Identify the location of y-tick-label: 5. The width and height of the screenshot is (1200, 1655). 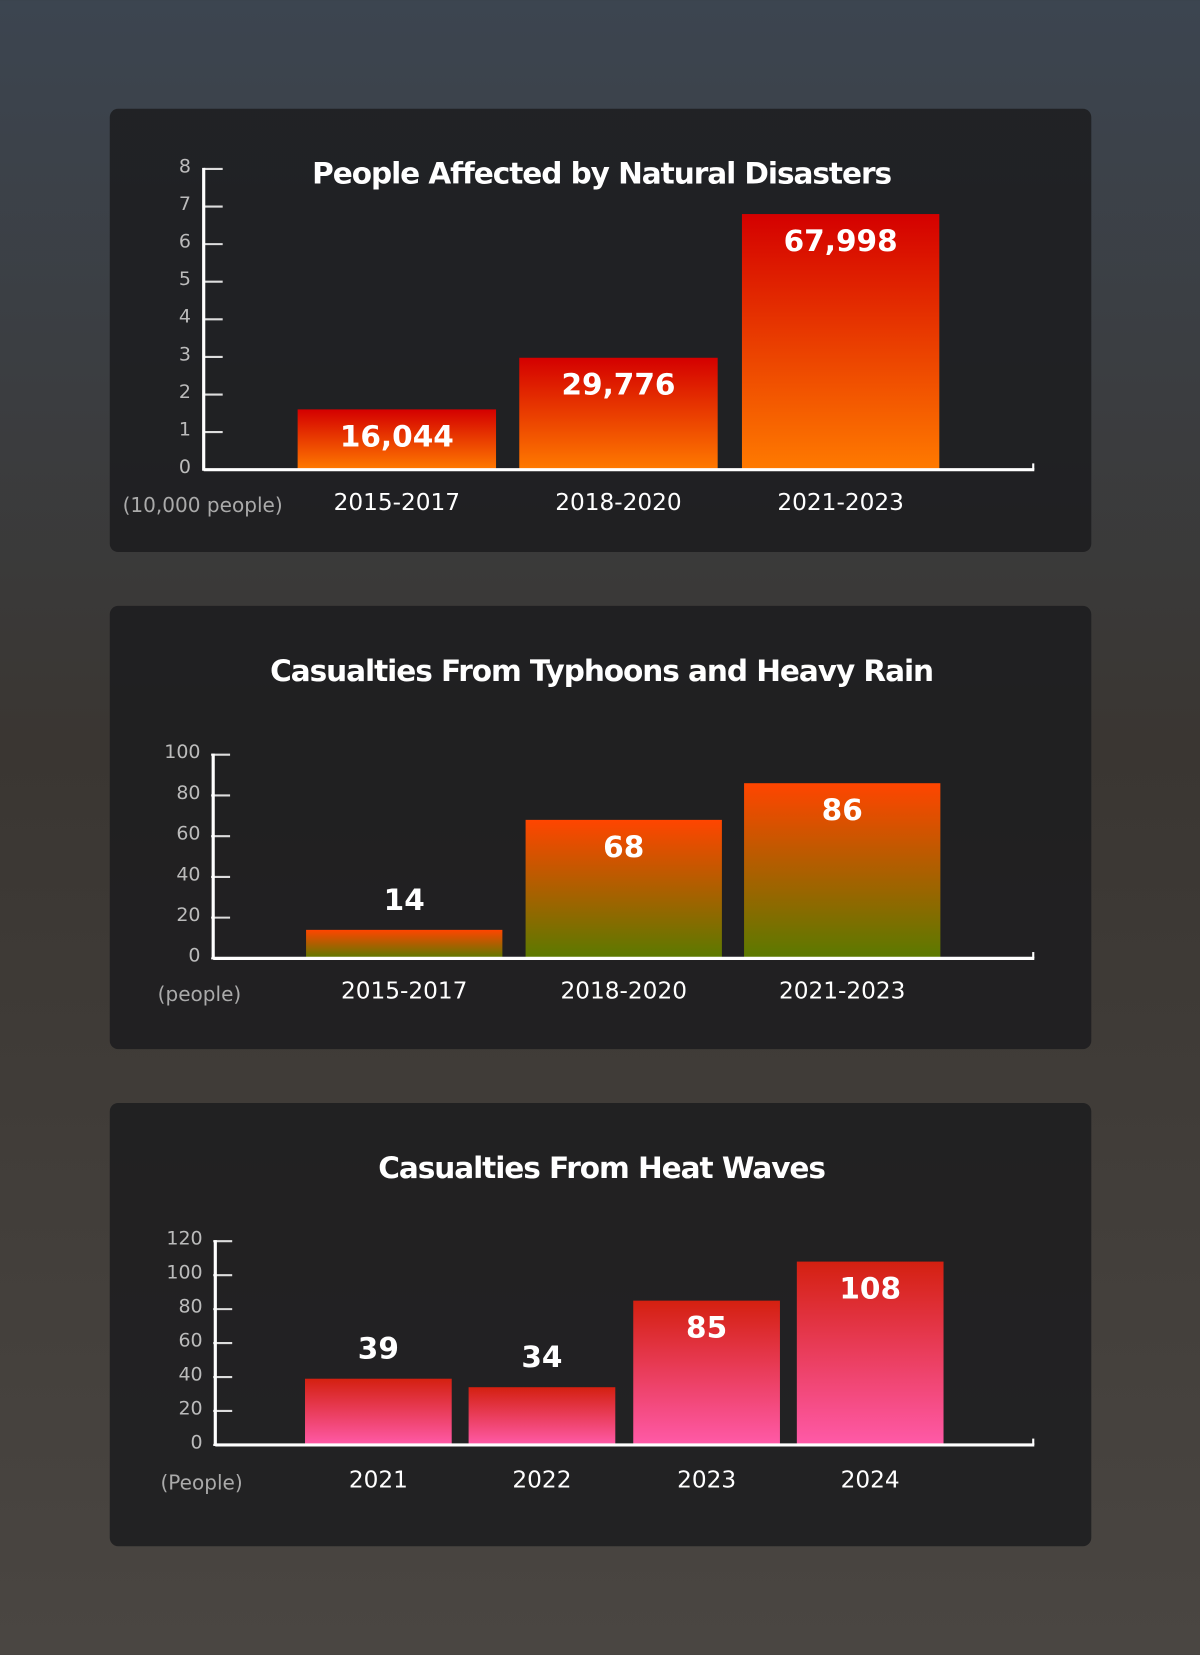
(185, 279).